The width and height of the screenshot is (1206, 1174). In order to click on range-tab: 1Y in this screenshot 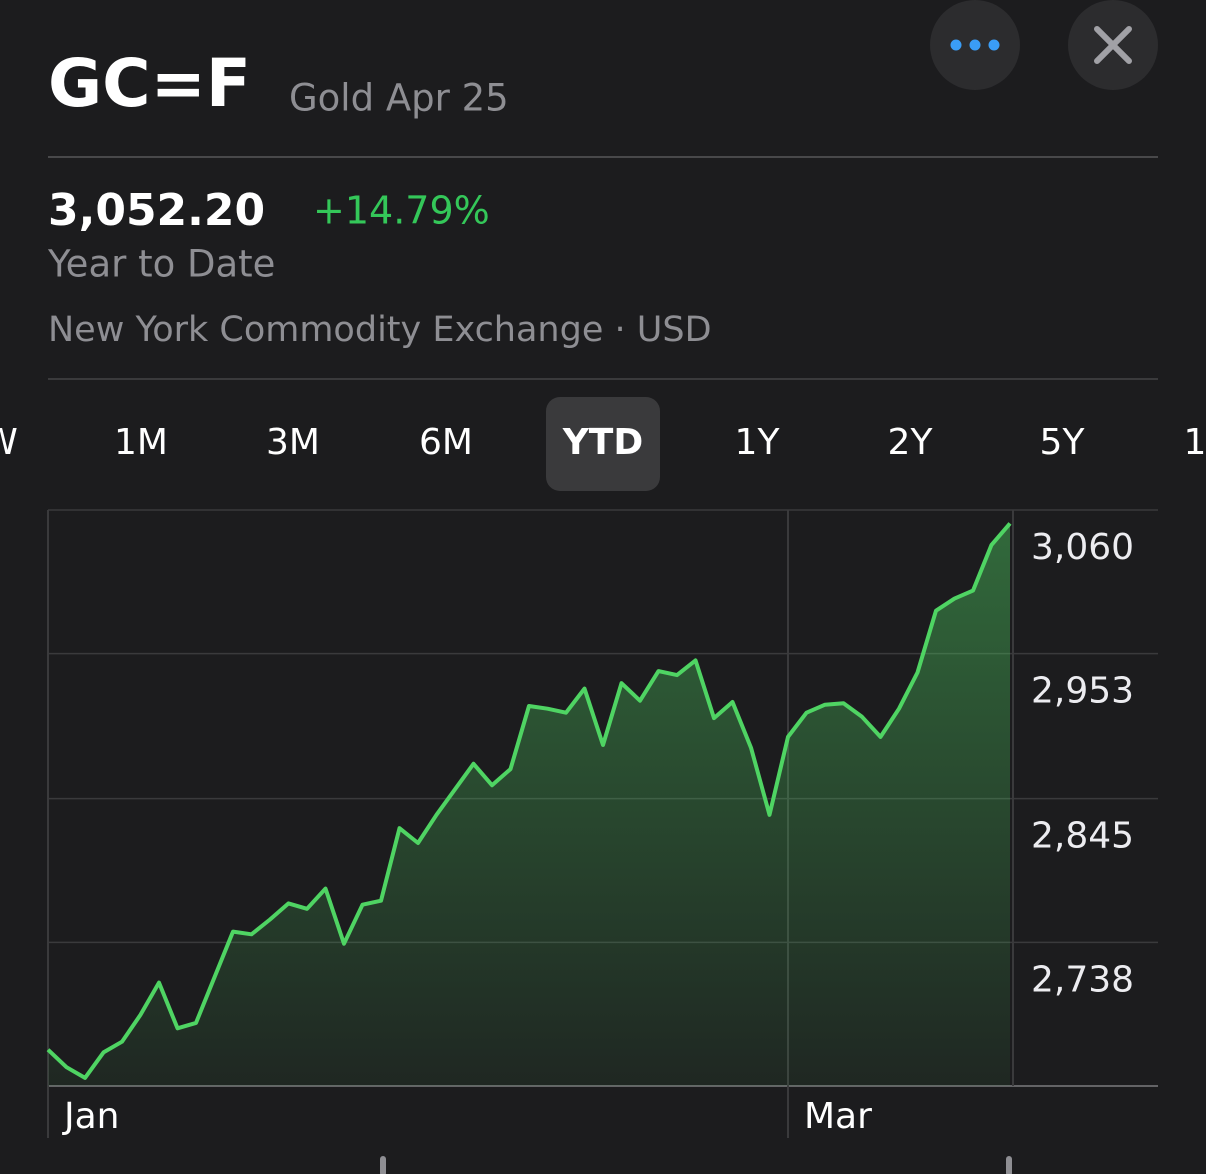, I will do `click(758, 442)`.